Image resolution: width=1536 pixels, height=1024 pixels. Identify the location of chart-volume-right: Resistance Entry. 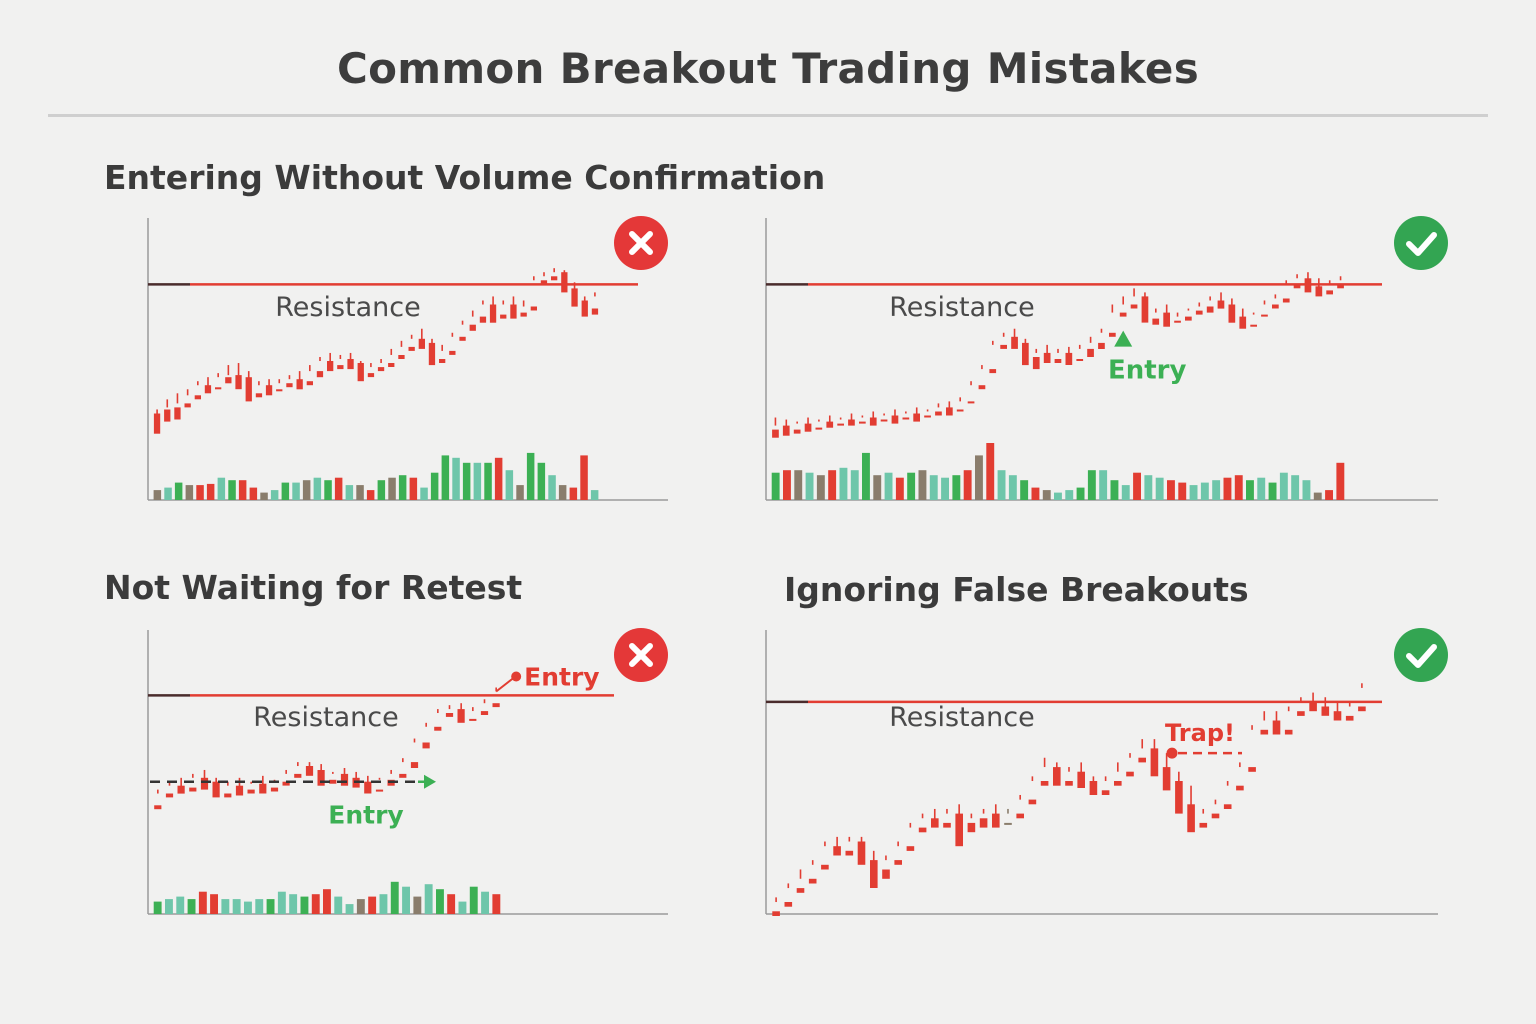
(1101, 359).